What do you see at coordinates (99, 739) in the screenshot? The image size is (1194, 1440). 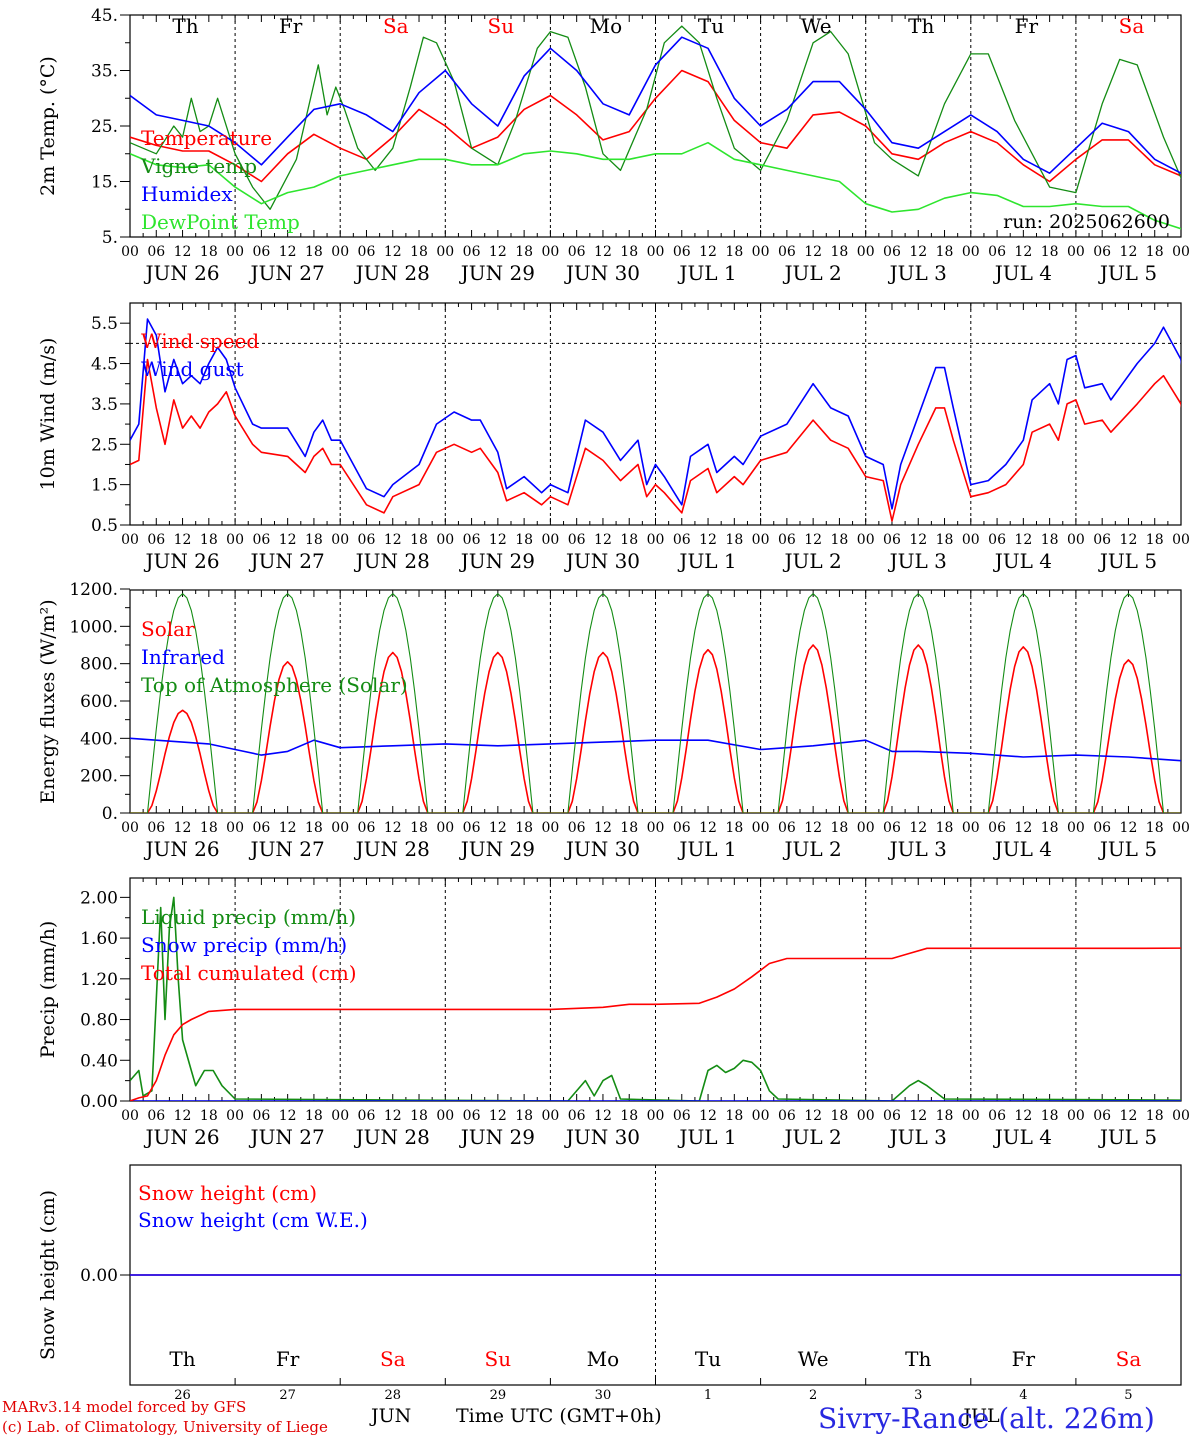 I see `y-tick-label: 400.` at bounding box center [99, 739].